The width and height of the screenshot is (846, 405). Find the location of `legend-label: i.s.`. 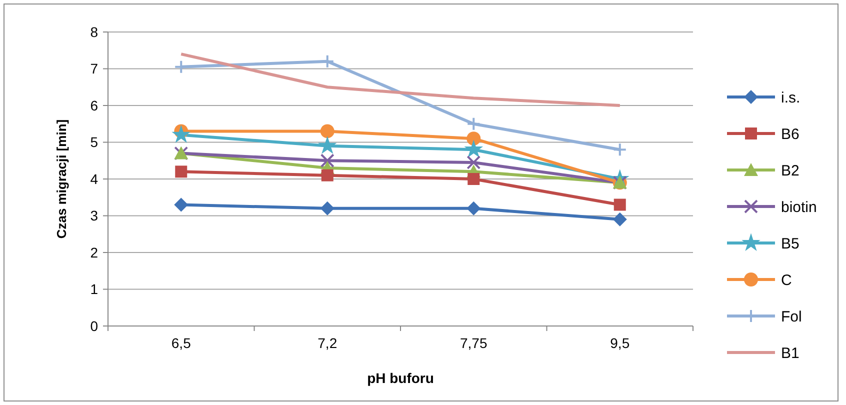

legend-label: i.s. is located at coordinates (790, 97).